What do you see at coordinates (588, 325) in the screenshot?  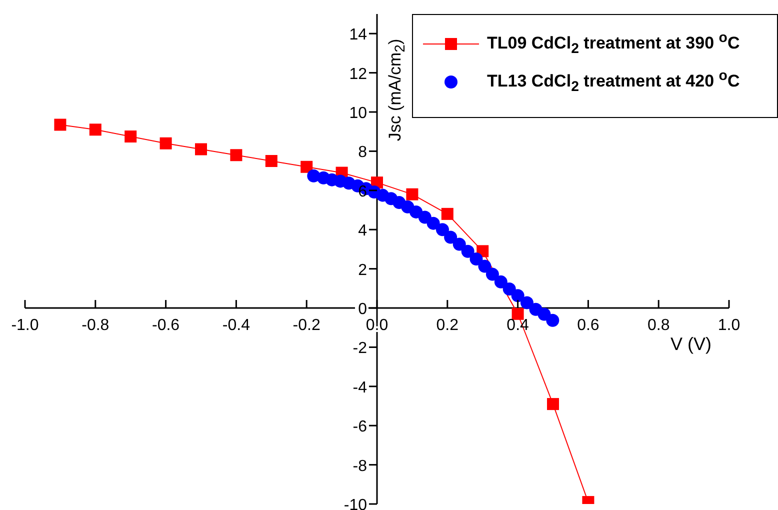 I see `x-tick-label: 0.6` at bounding box center [588, 325].